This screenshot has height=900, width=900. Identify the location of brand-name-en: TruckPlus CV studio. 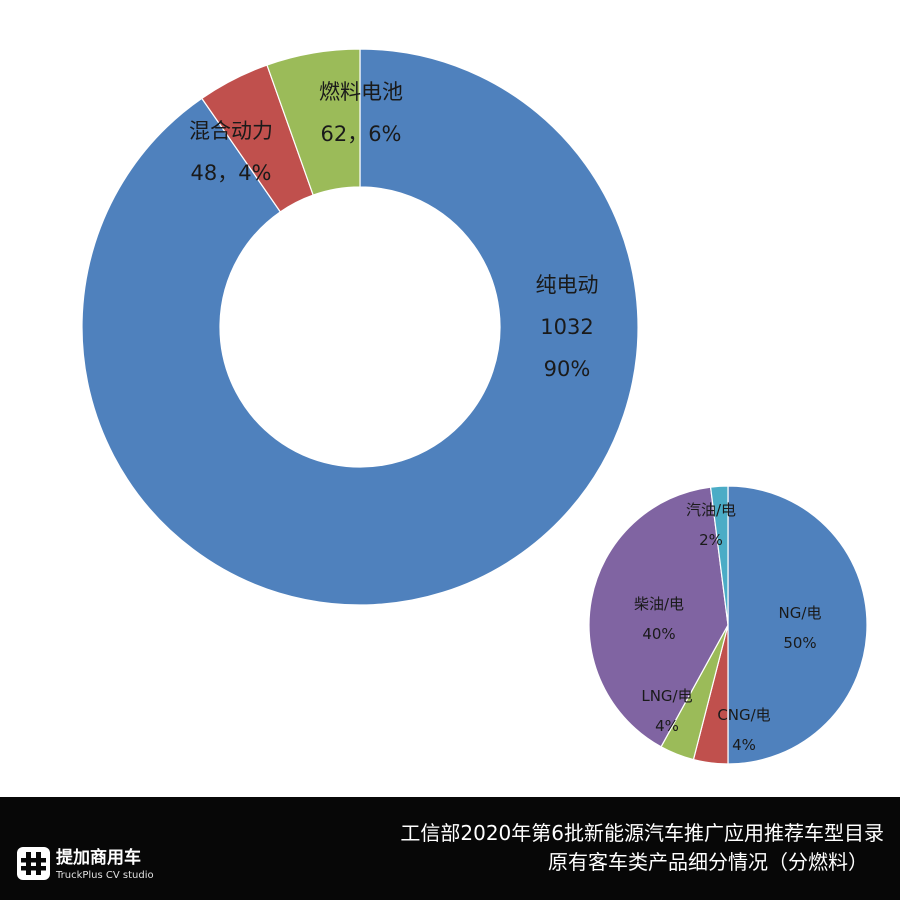
(105, 875).